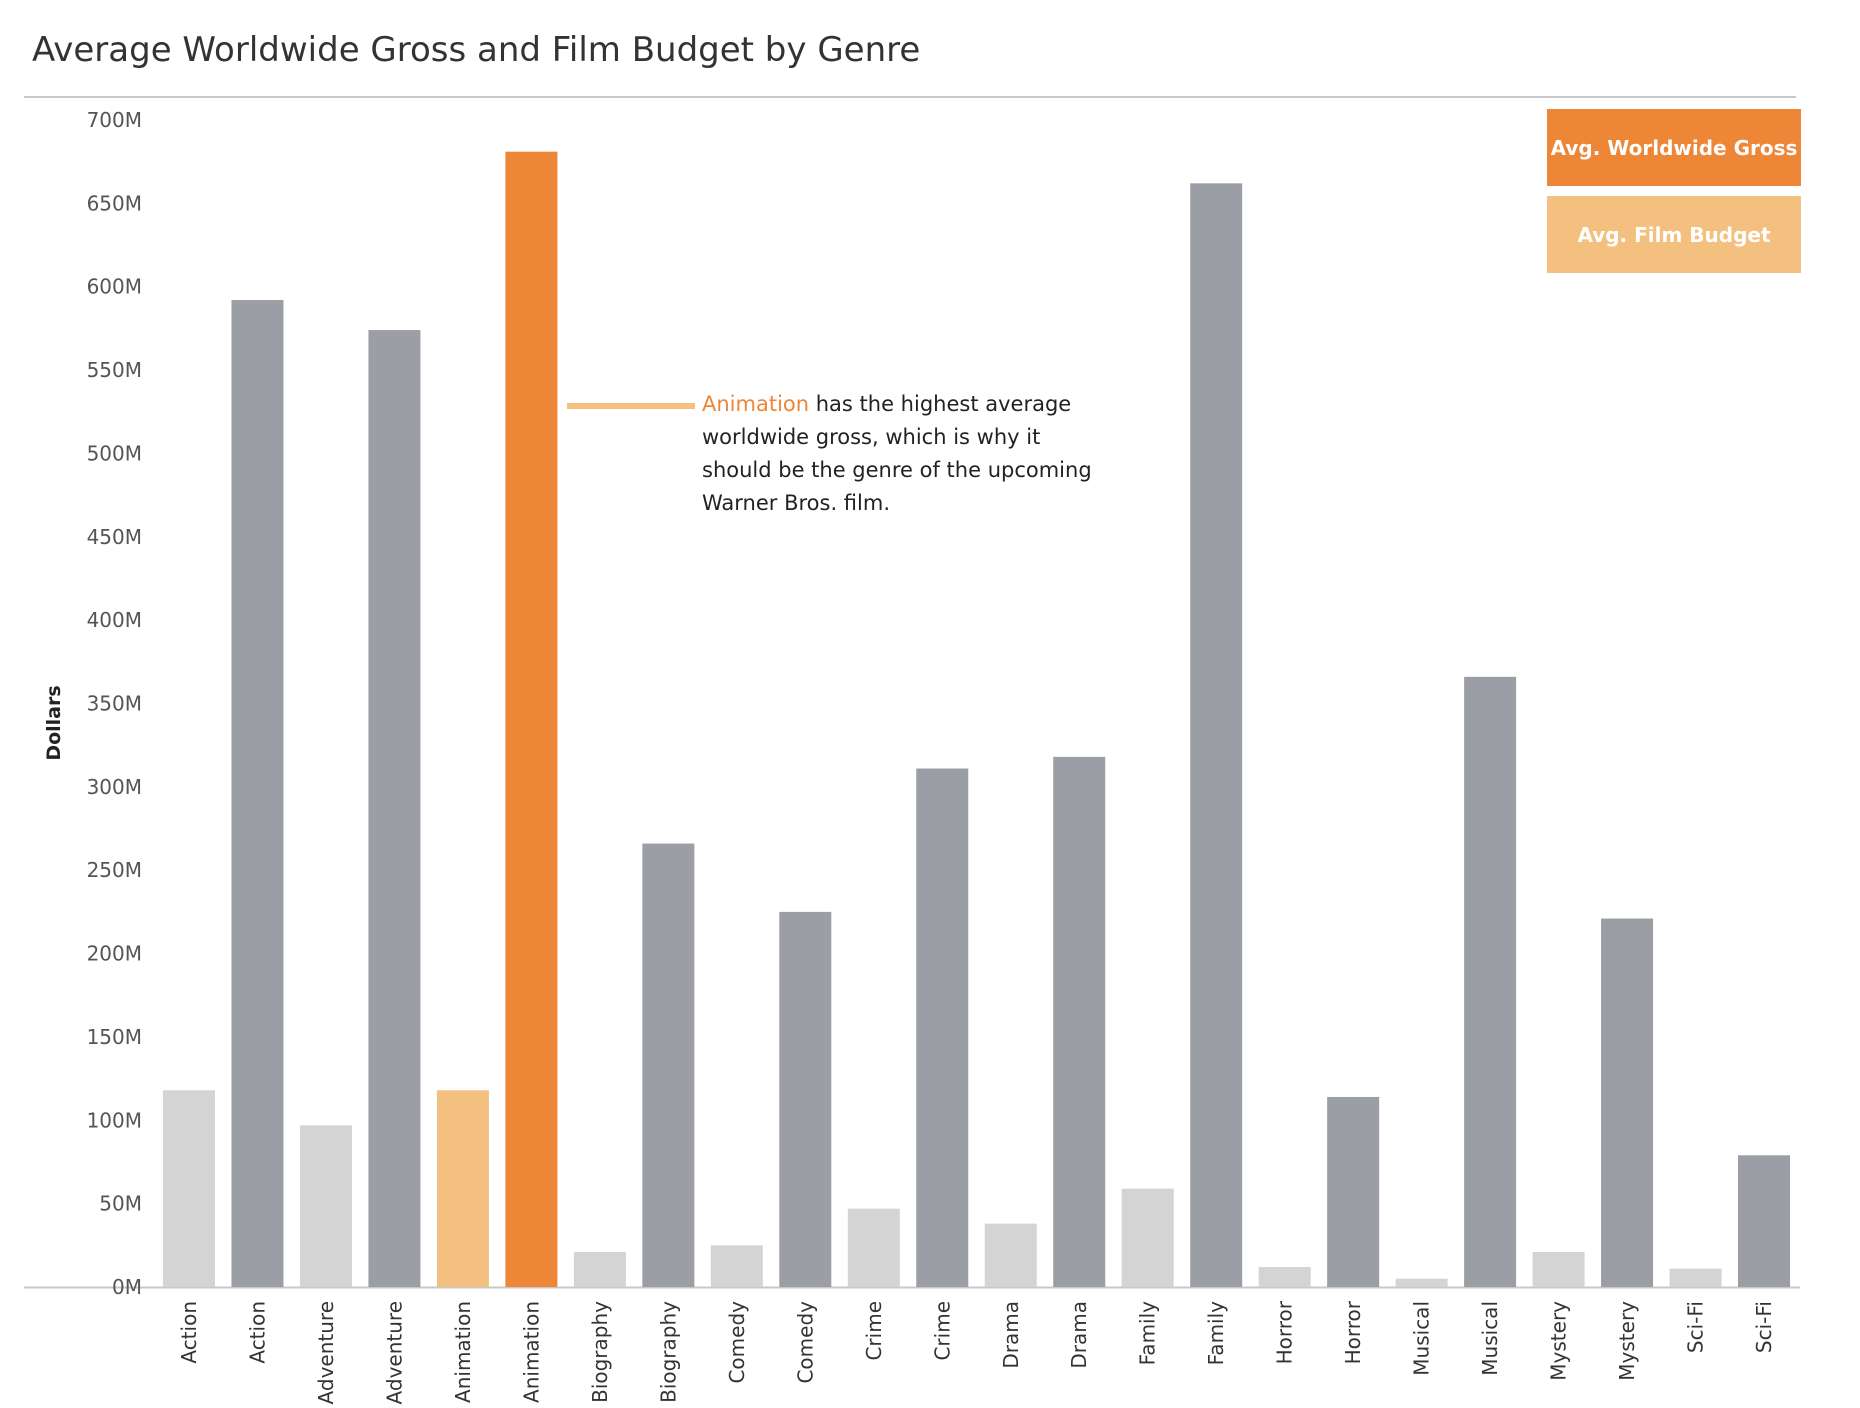  Describe the element at coordinates (1764, 1221) in the screenshot. I see `bar-sci-fi-gross` at that location.